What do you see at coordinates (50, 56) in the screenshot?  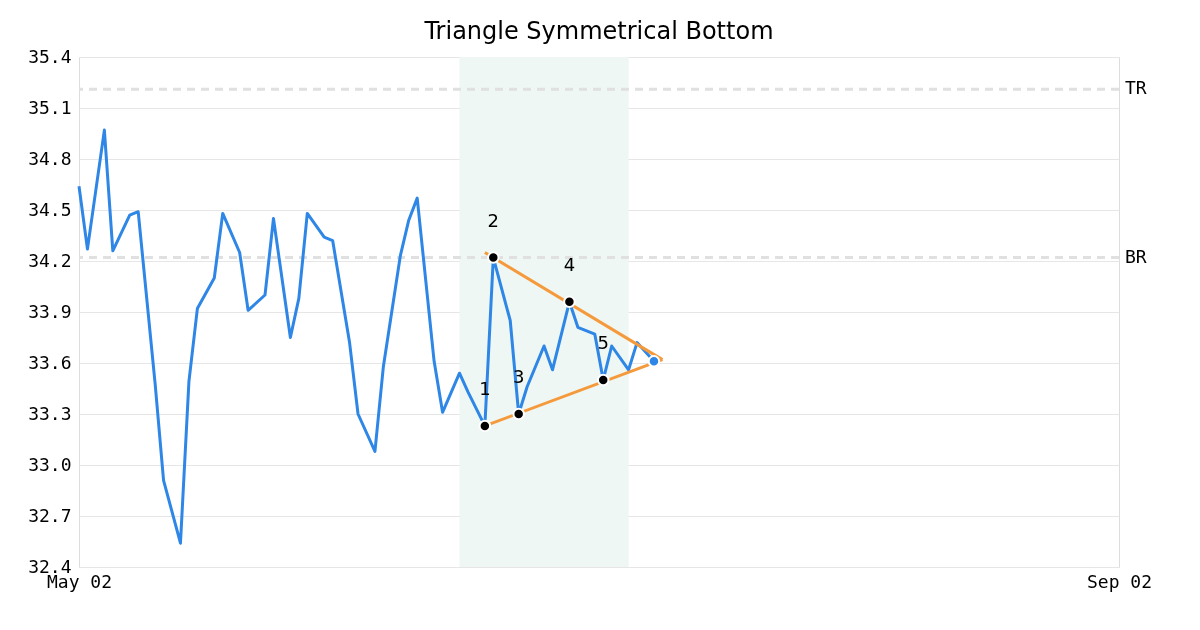 I see `y-tick-label: 35.4` at bounding box center [50, 56].